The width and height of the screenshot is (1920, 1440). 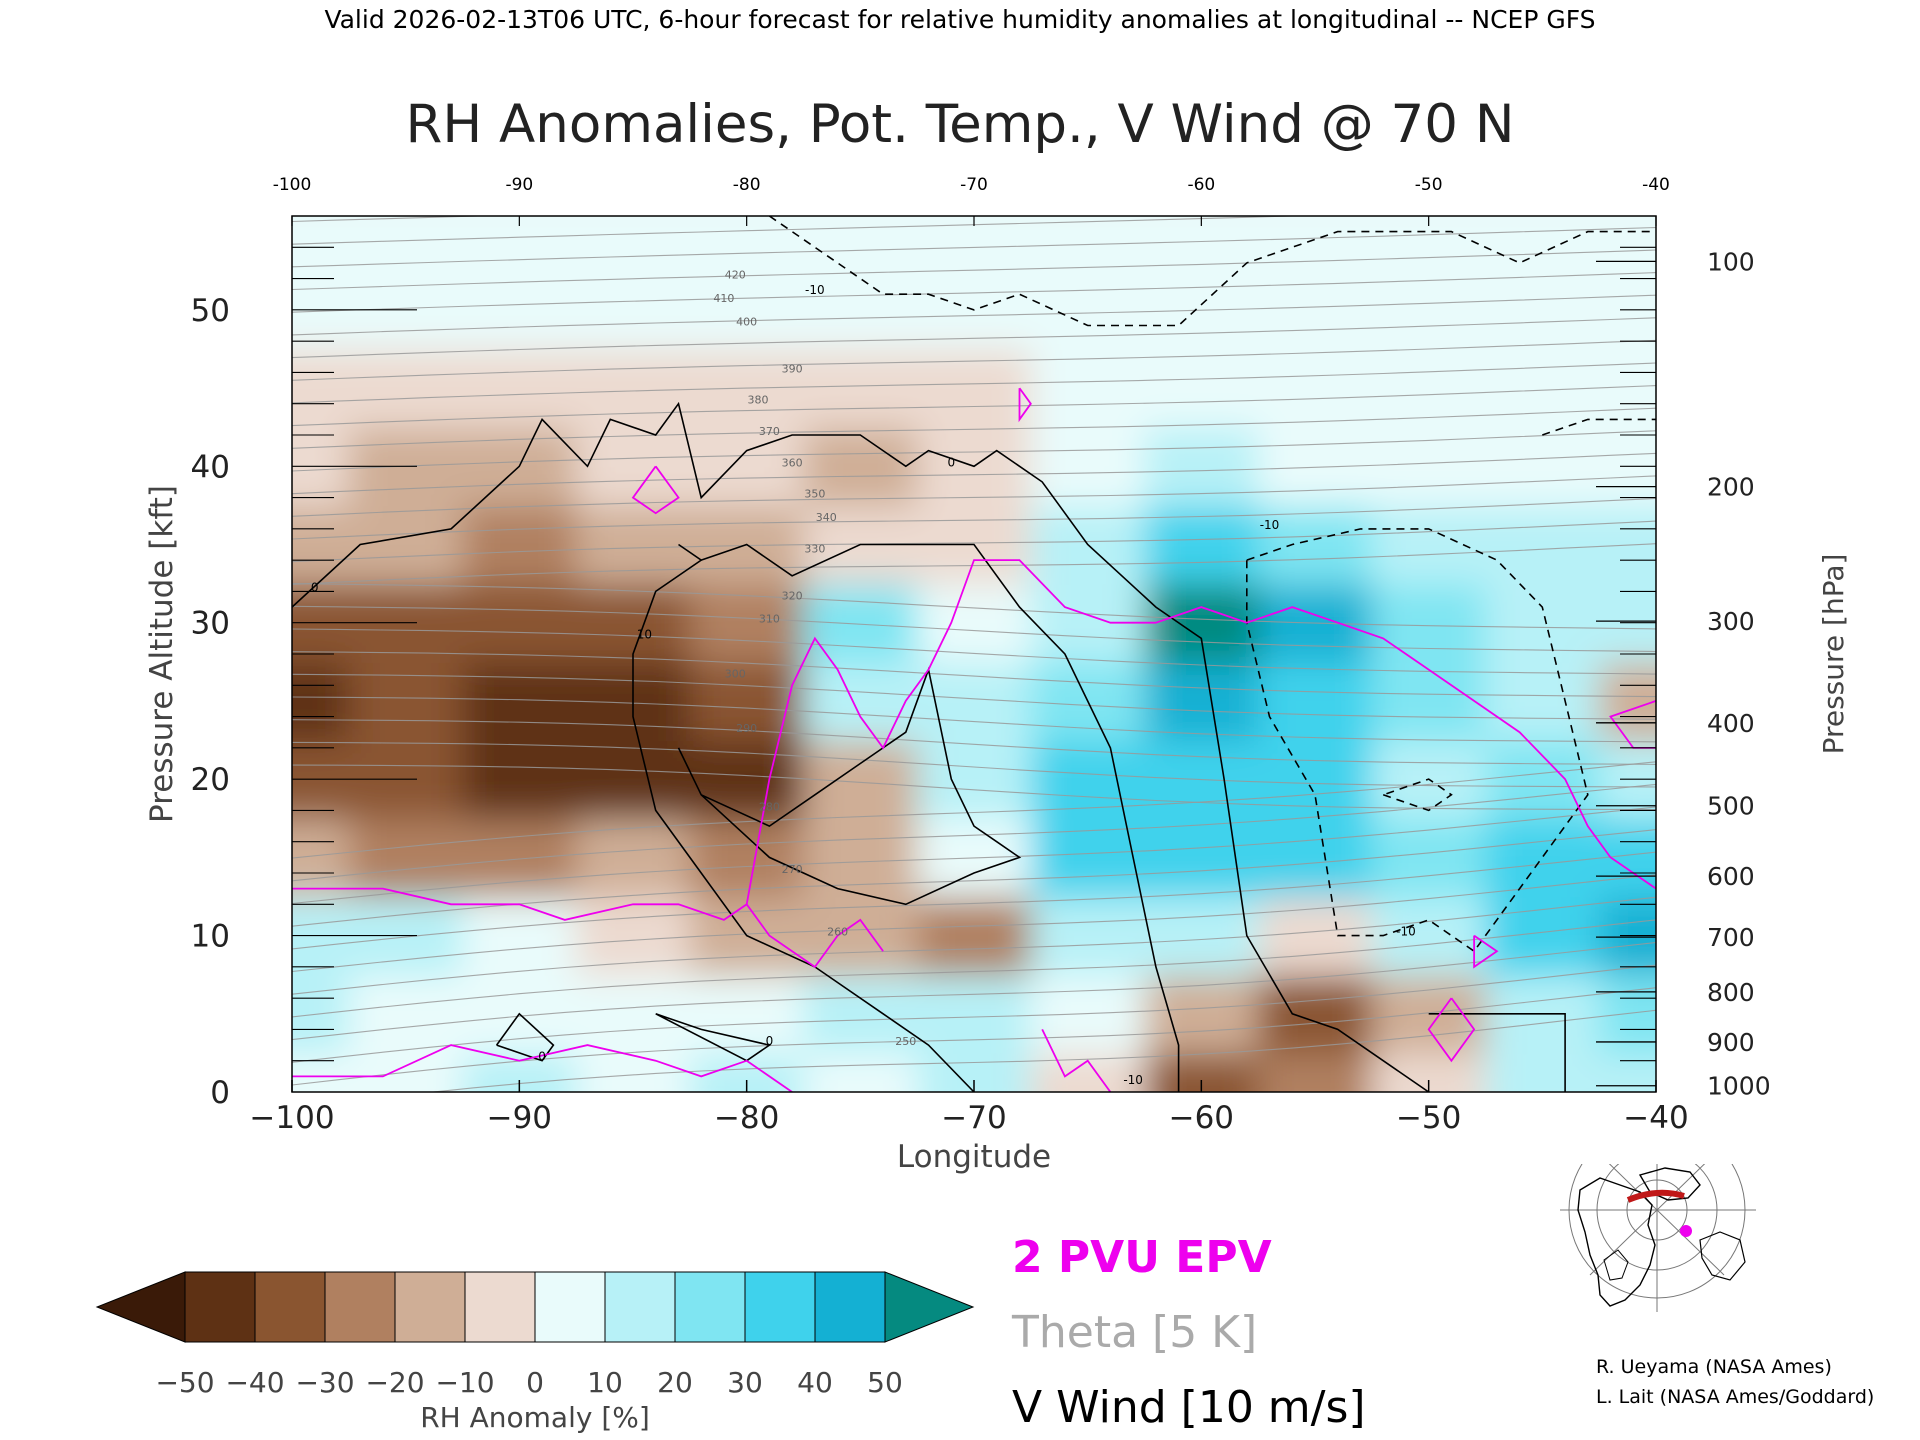 What do you see at coordinates (210, 780) in the screenshot?
I see `y-tick-label: 20` at bounding box center [210, 780].